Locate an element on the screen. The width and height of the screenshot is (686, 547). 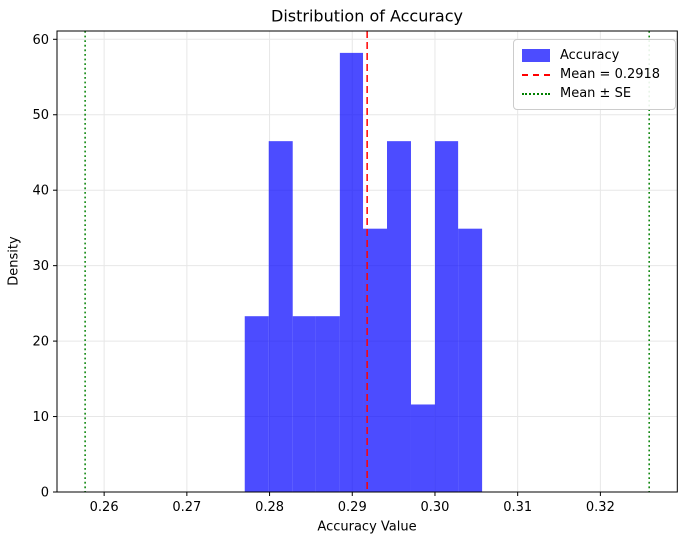
legend: Accuracy Mean = 0.2918 Mean ± SE is located at coordinates (594, 74).